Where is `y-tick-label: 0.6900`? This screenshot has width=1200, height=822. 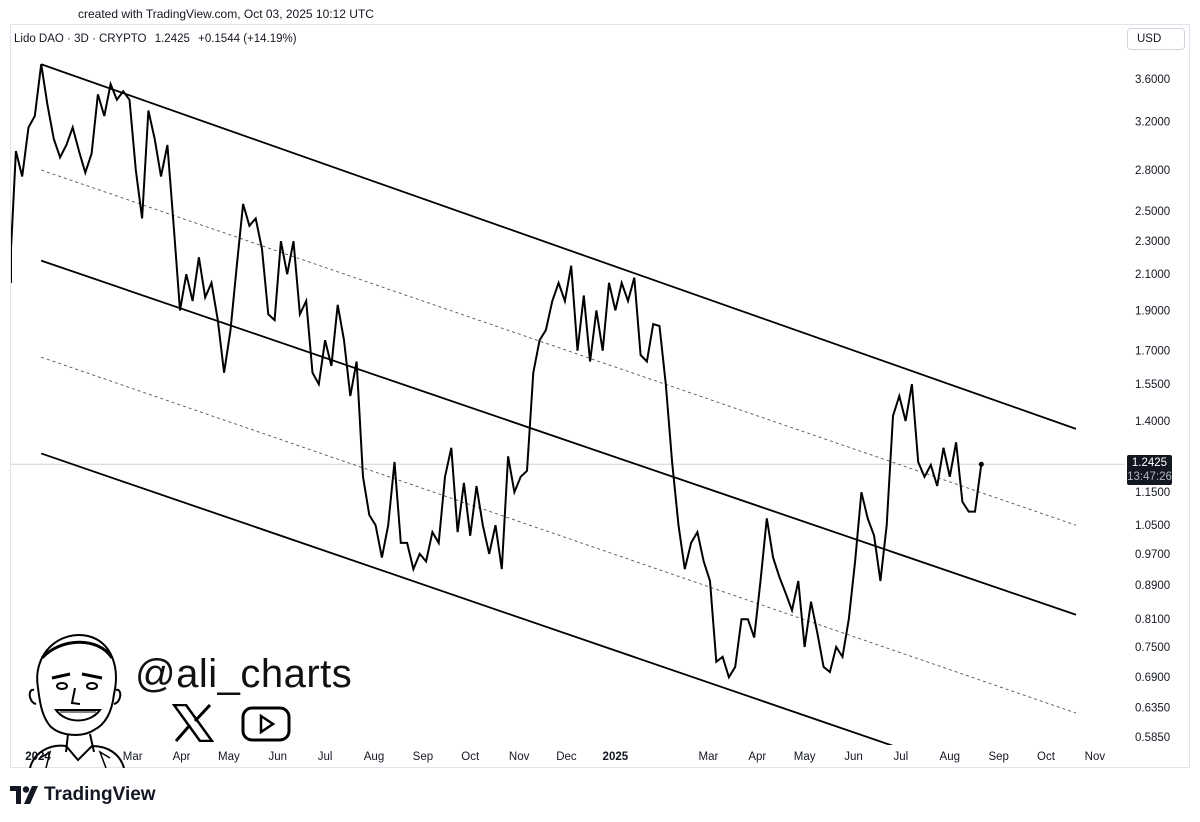
y-tick-label: 0.6900 is located at coordinates (1152, 678).